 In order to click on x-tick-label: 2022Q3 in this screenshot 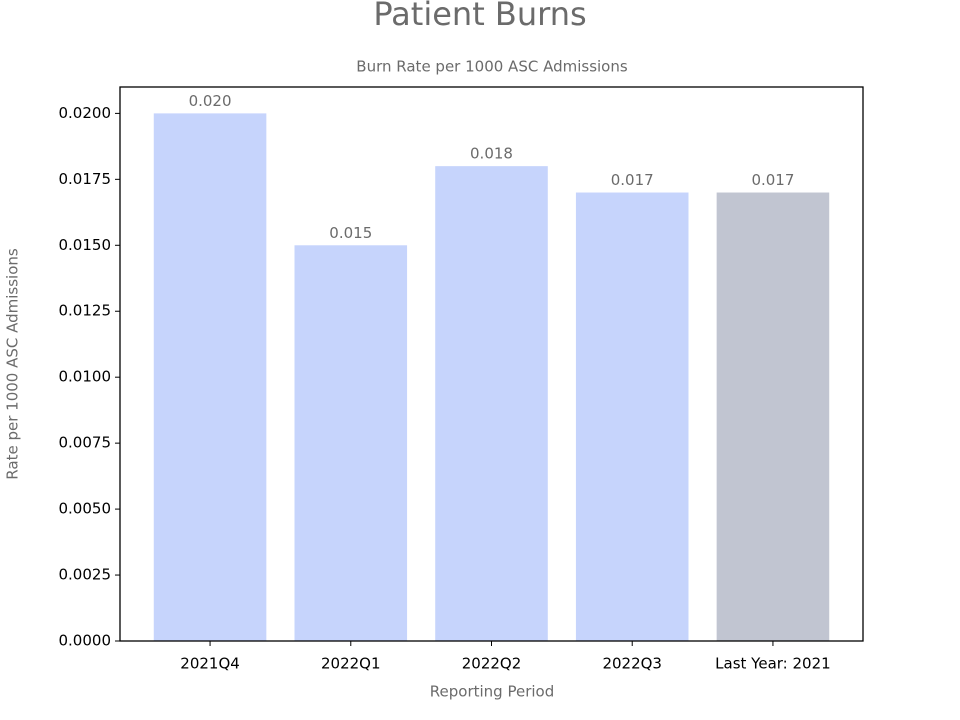, I will do `click(632, 664)`.